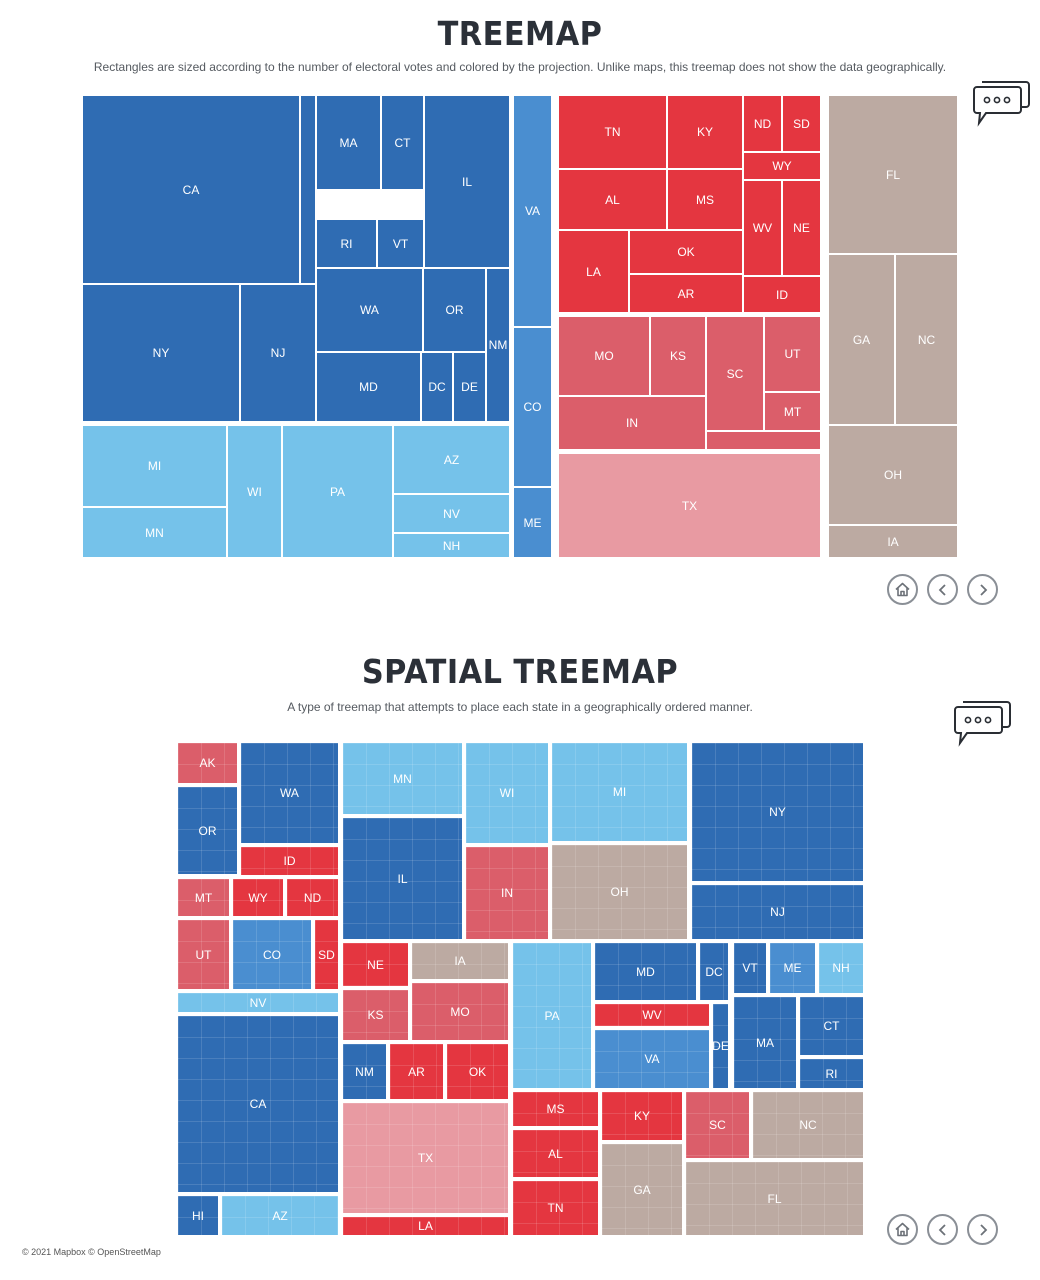 The width and height of the screenshot is (1040, 1280). What do you see at coordinates (375, 1015) in the screenshot?
I see `state-tile-ks: KS` at bounding box center [375, 1015].